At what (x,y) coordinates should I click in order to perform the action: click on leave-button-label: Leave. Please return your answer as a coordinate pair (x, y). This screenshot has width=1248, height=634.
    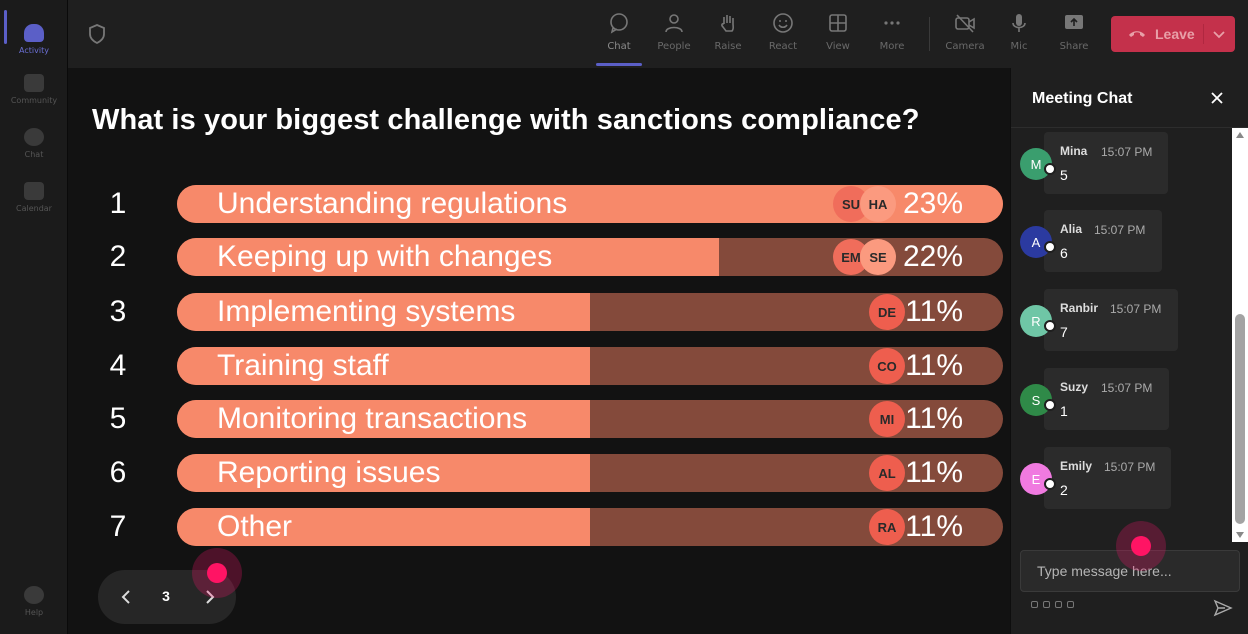
    Looking at the image, I should click on (1175, 34).